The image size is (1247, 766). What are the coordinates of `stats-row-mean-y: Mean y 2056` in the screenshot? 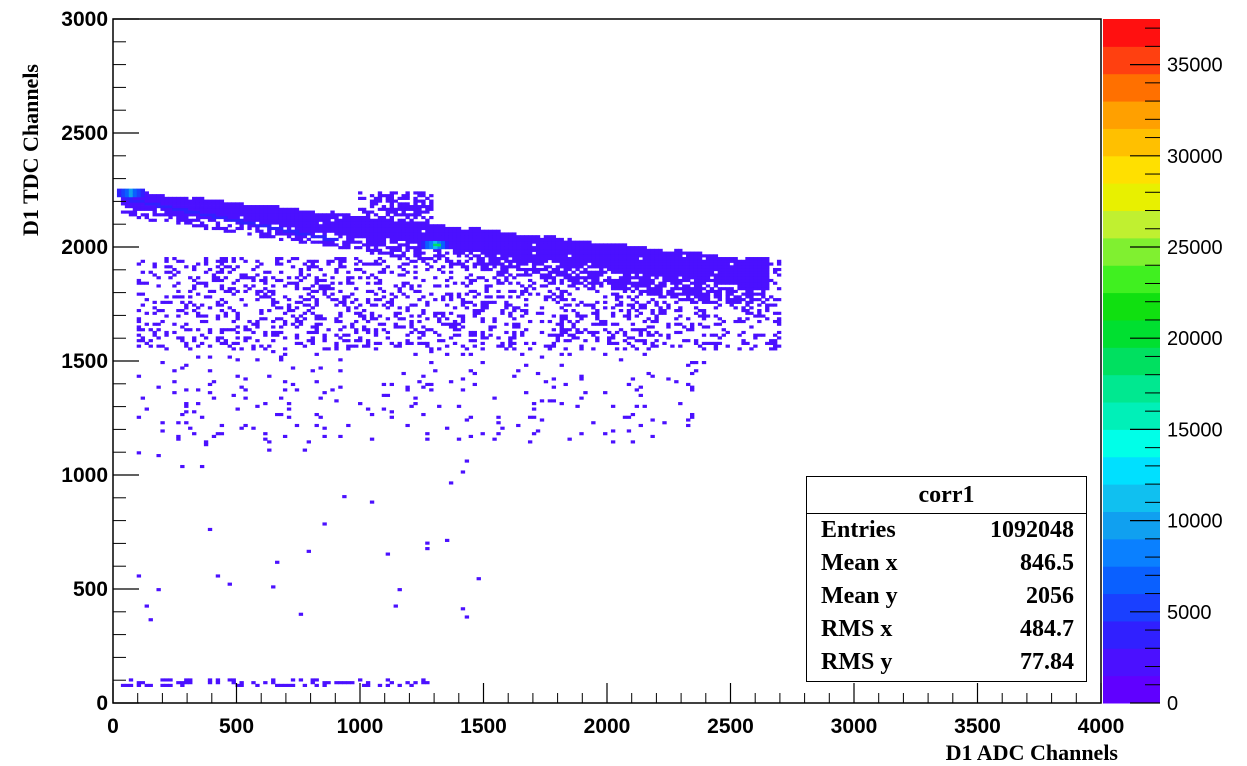 It's located at (946, 596).